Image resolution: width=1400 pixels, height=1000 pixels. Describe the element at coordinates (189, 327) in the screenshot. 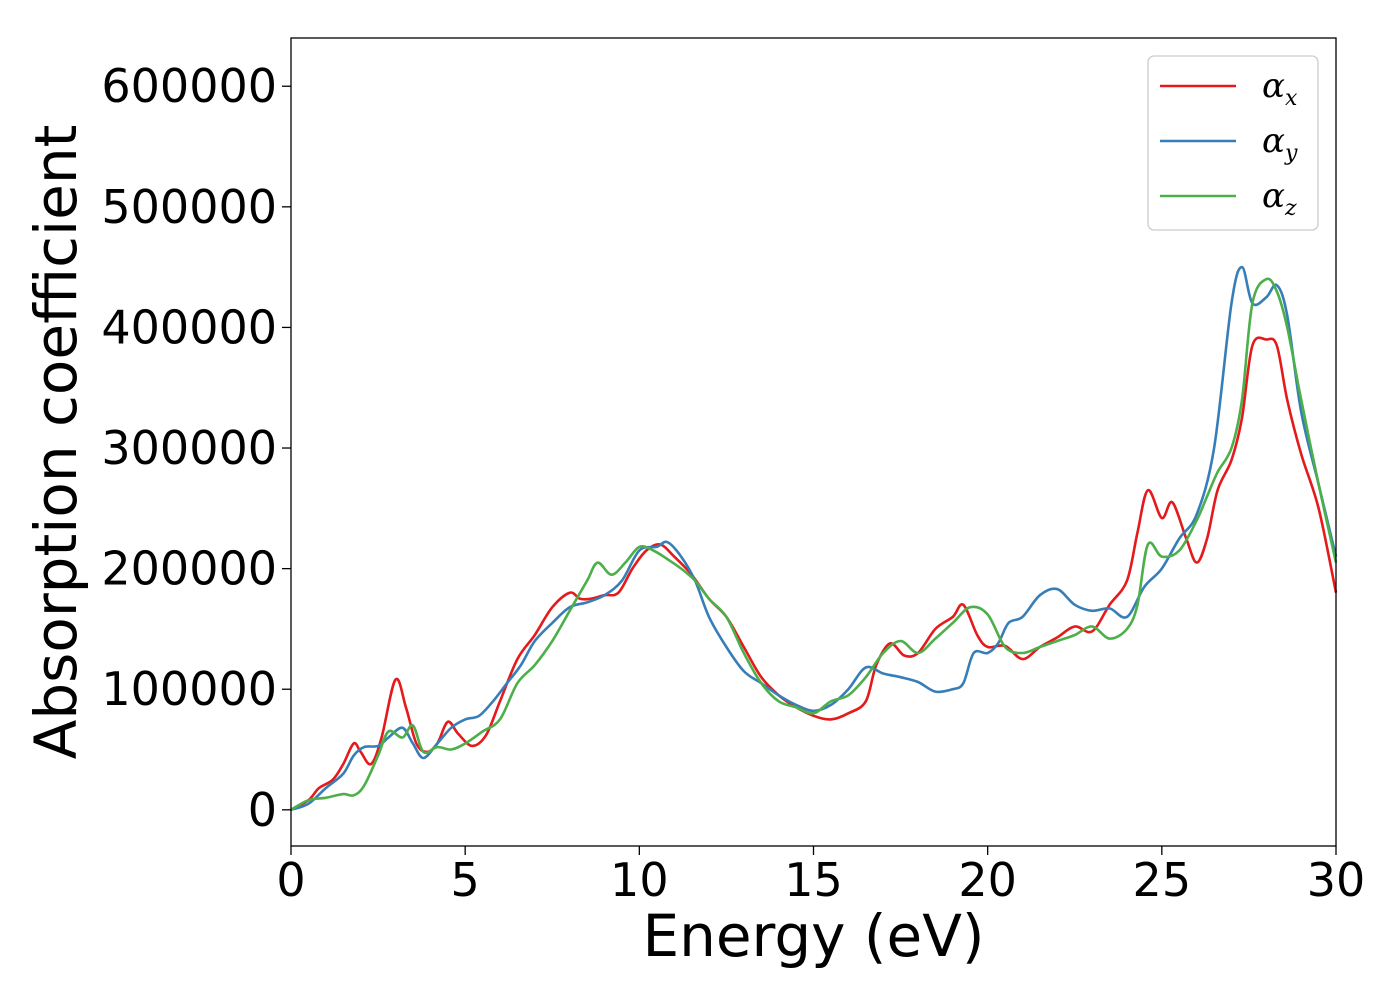

I see `y-tick-label: 400000` at that location.